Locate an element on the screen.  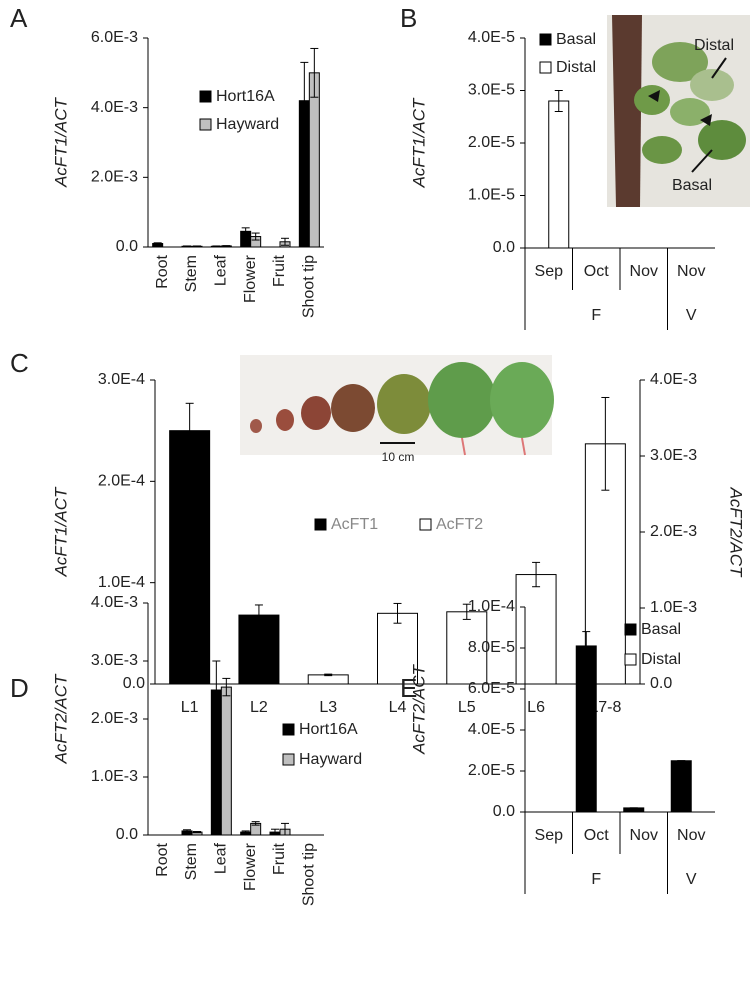
scale-bar-label: 10 cm is located at coordinates (398, 457).